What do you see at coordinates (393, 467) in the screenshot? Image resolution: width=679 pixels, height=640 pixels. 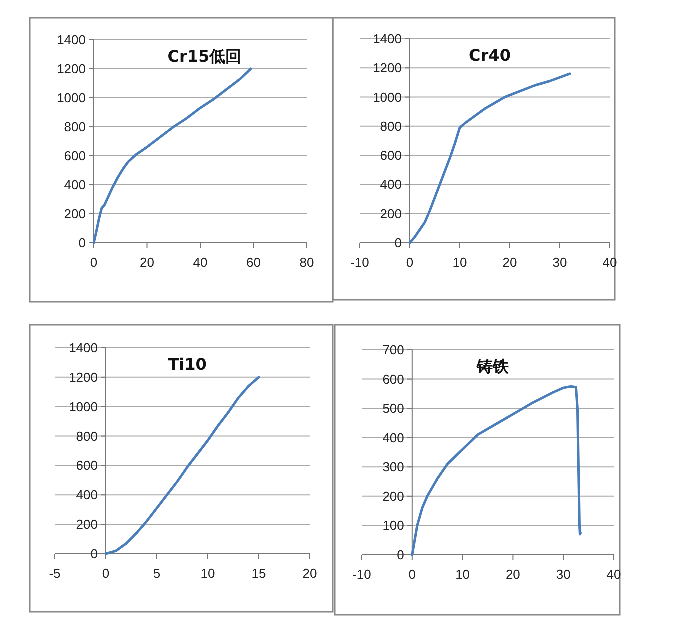 I see `y-tick-label: 300` at bounding box center [393, 467].